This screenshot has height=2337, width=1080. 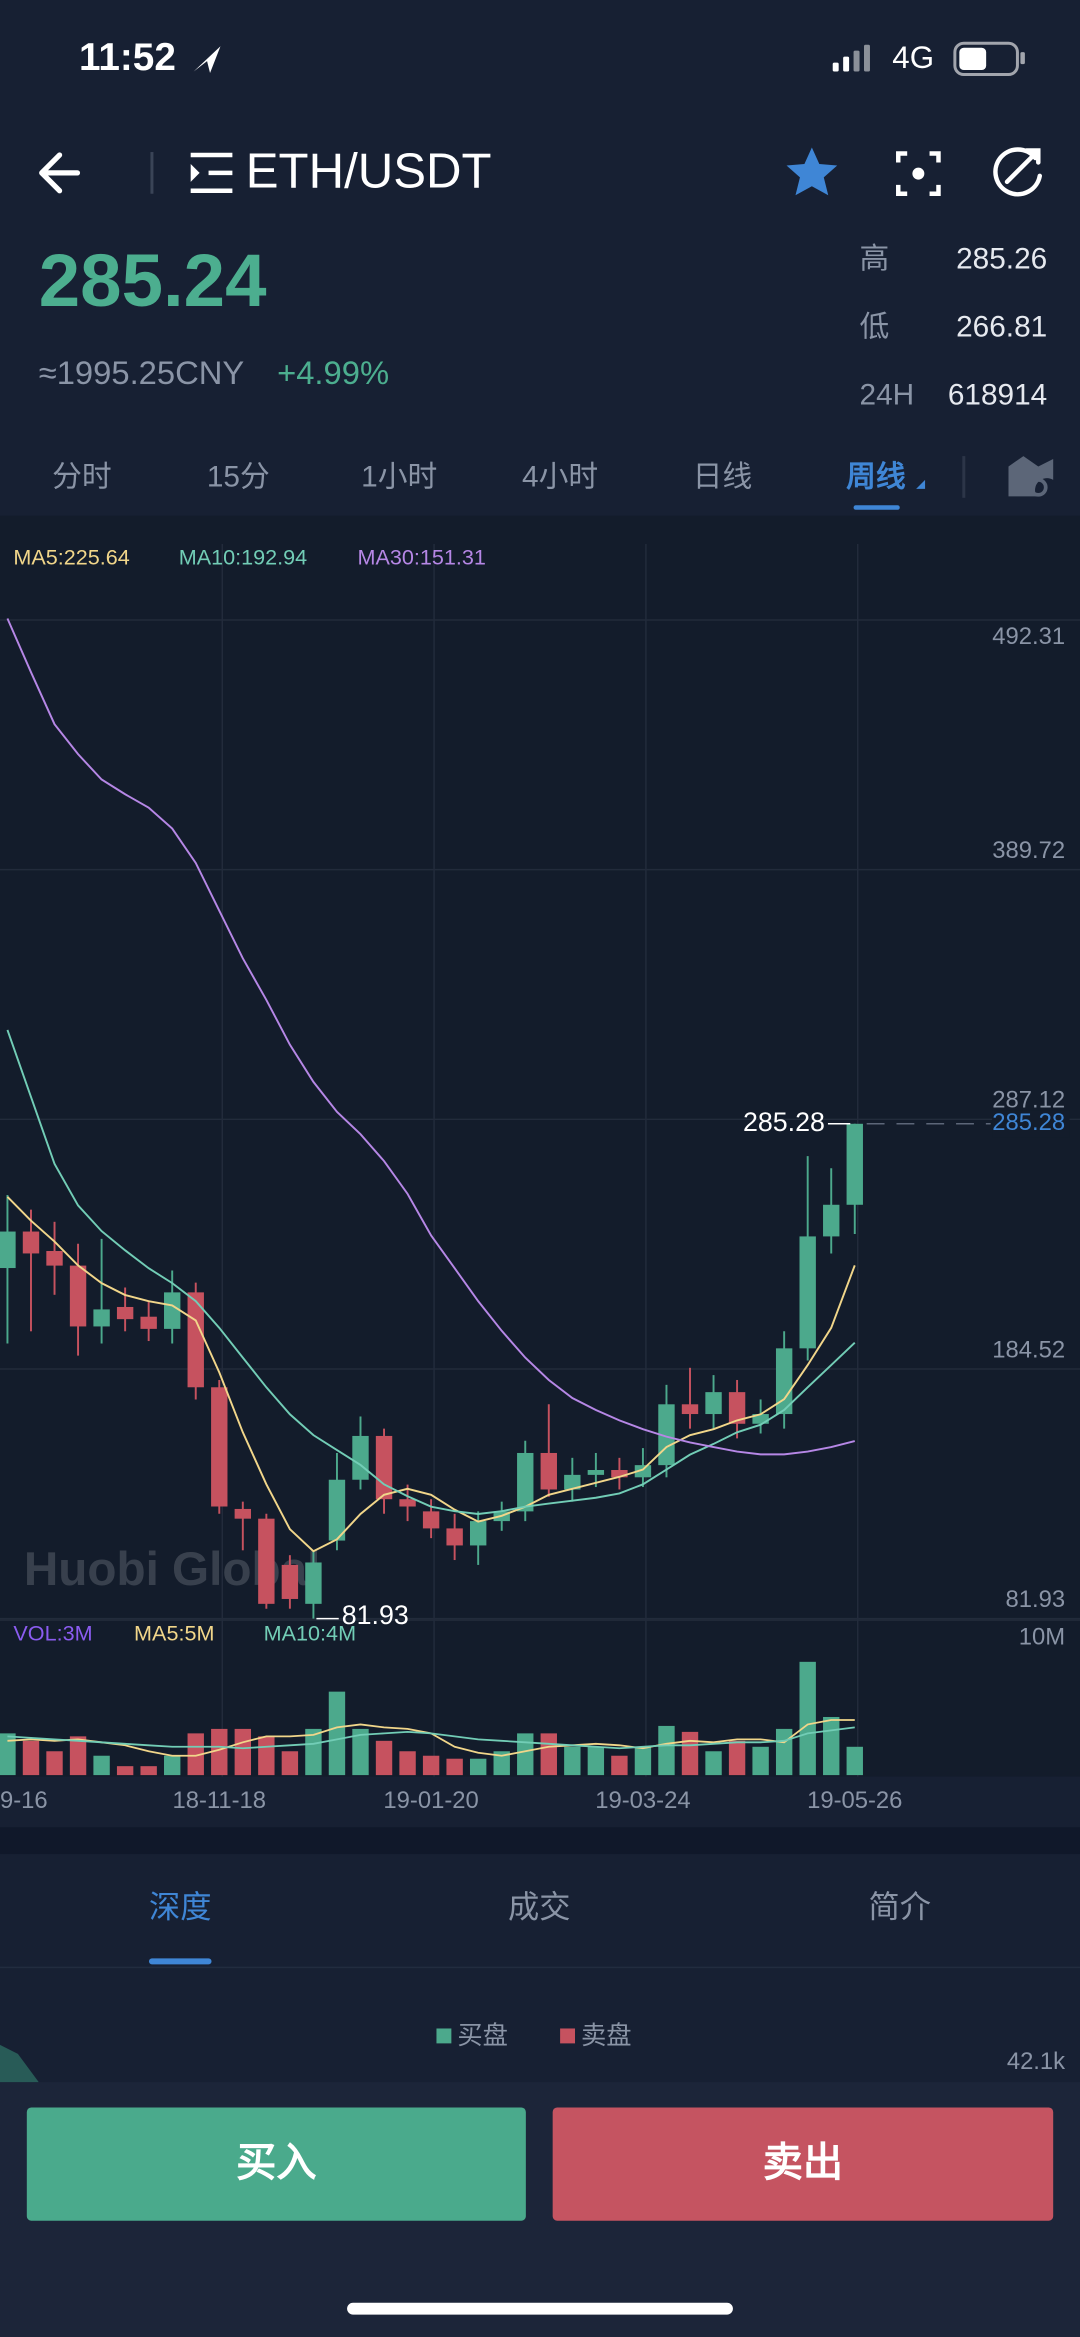 What do you see at coordinates (921, 484) in the screenshot?
I see `interval-caret` at bounding box center [921, 484].